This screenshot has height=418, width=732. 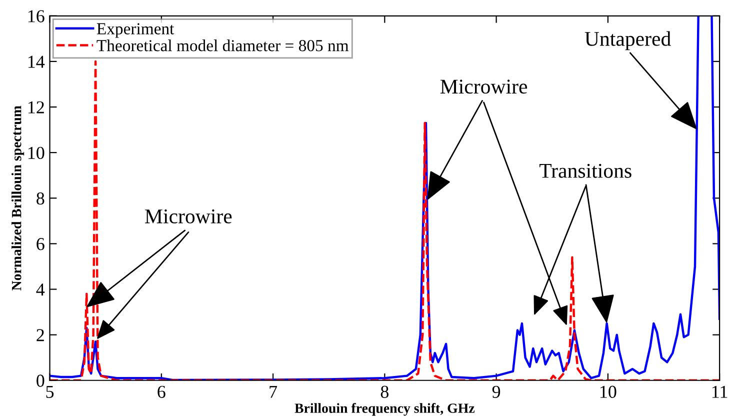 I want to click on x-tick-label: 11, so click(x=720, y=392).